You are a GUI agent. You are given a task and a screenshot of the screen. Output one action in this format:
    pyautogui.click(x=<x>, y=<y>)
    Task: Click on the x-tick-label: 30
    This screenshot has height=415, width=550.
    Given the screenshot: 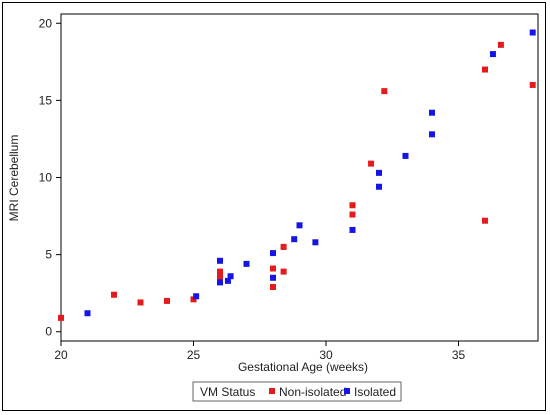 What is the action you would take?
    pyautogui.click(x=326, y=355)
    